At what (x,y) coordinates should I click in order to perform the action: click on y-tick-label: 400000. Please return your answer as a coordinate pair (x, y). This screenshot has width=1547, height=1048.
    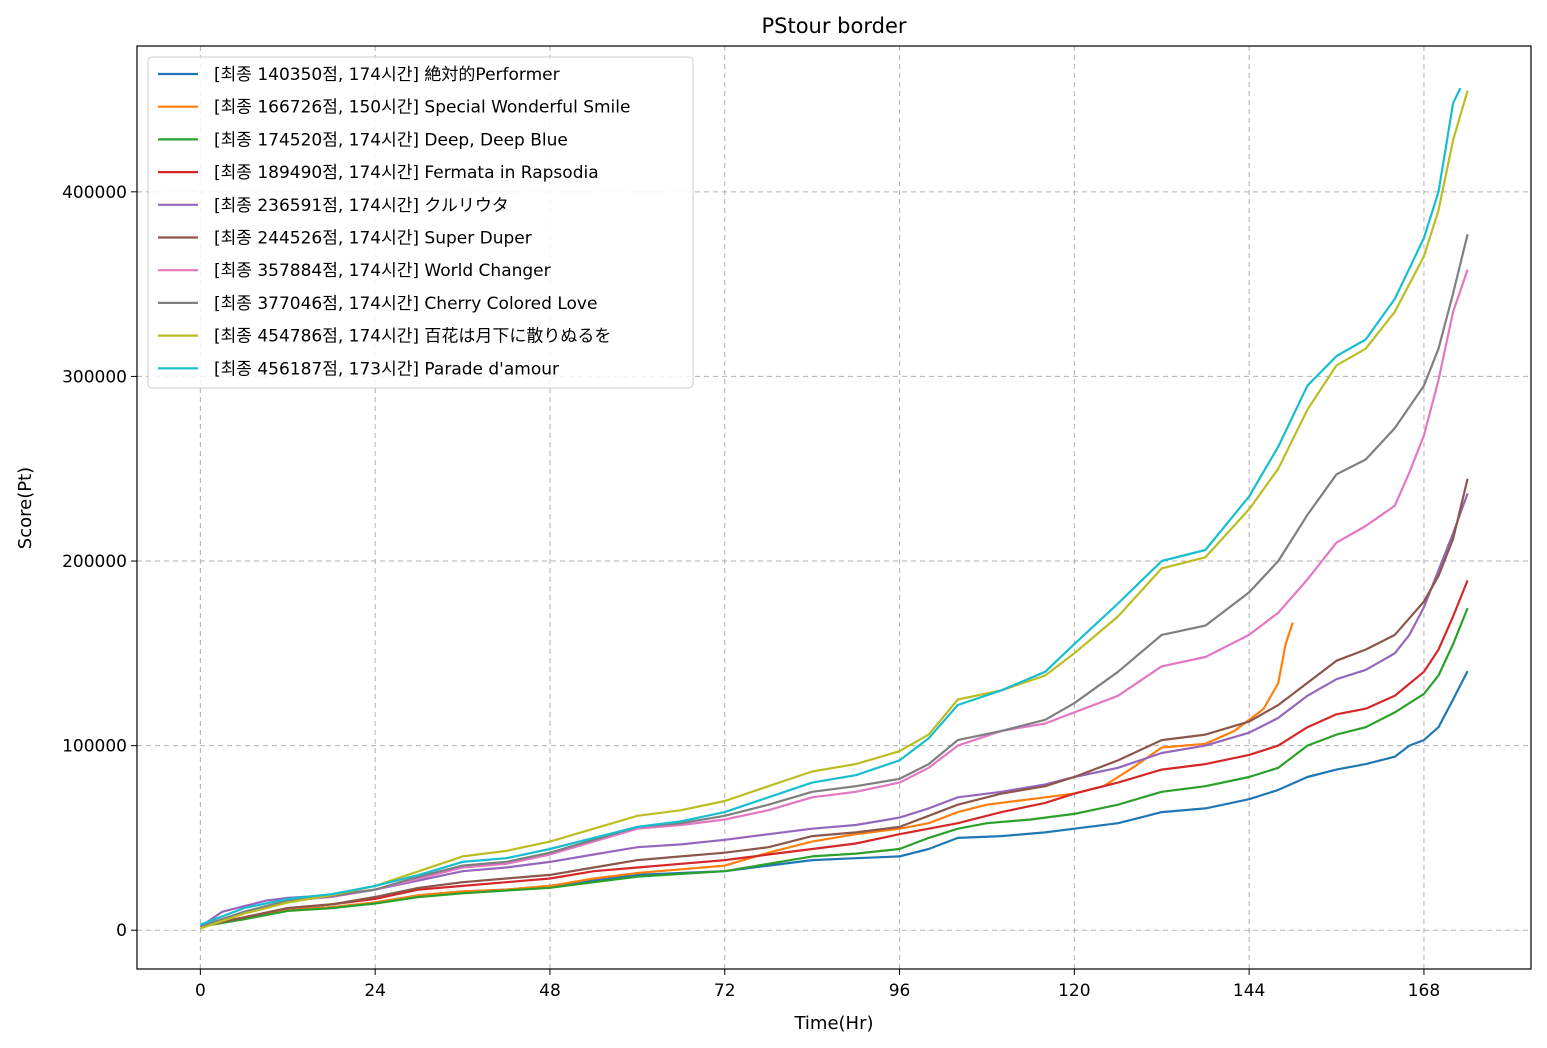
    Looking at the image, I should click on (94, 193).